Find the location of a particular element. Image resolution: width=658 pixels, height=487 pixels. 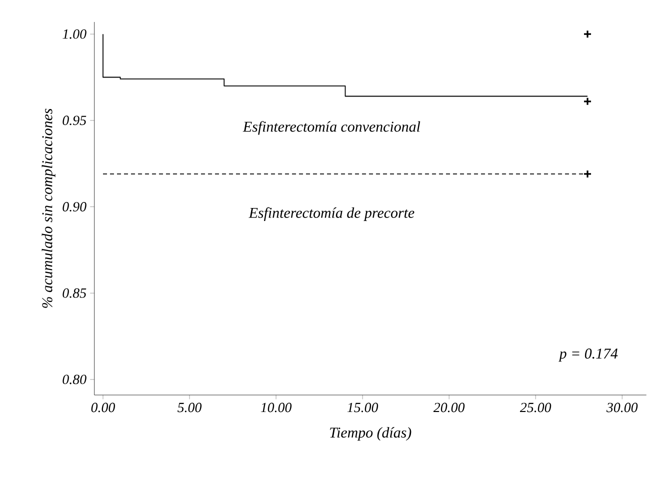

y-tick-label: 0.90 is located at coordinates (74, 207).